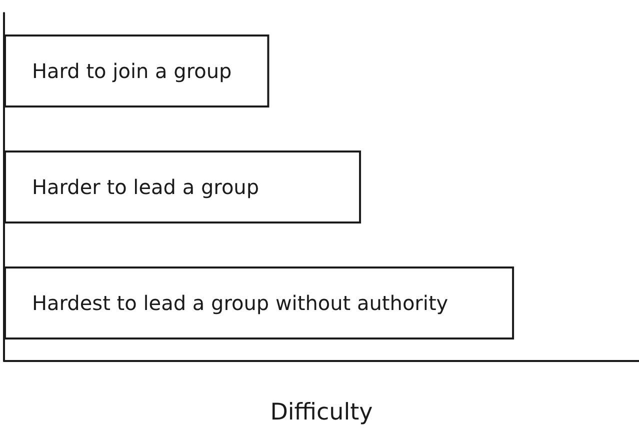 The height and width of the screenshot is (429, 639). Describe the element at coordinates (132, 71) in the screenshot. I see `y-tick-label: Hard to join a group` at that location.